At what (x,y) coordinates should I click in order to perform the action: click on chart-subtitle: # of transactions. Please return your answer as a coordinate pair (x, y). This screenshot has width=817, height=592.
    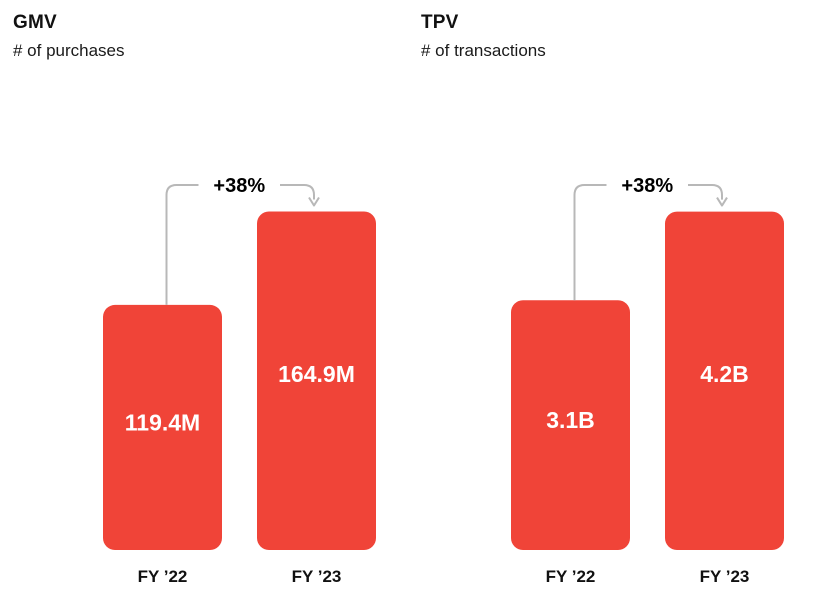
    Looking at the image, I should click on (483, 50).